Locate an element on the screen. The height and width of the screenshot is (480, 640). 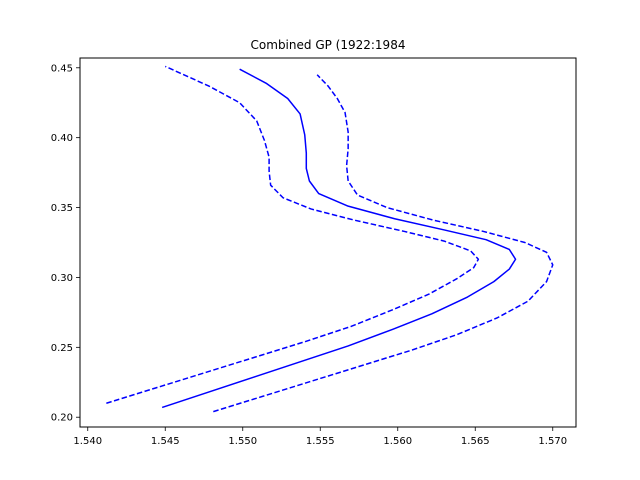
y-tick-label: 0.25 is located at coordinates (62, 348).